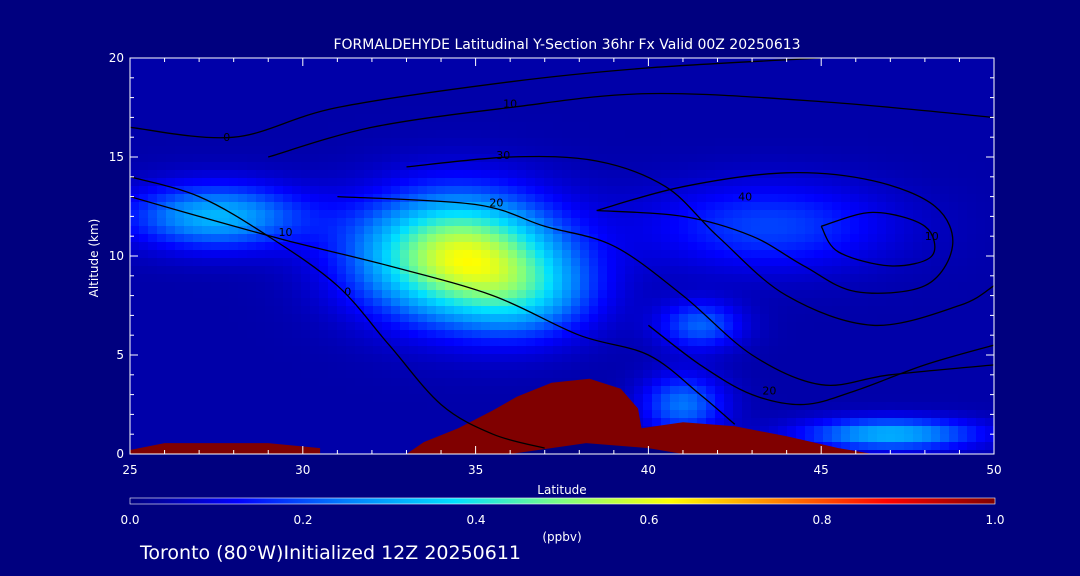 The height and width of the screenshot is (576, 1080). What do you see at coordinates (120, 355) in the screenshot?
I see `y-tick-label: 5` at bounding box center [120, 355].